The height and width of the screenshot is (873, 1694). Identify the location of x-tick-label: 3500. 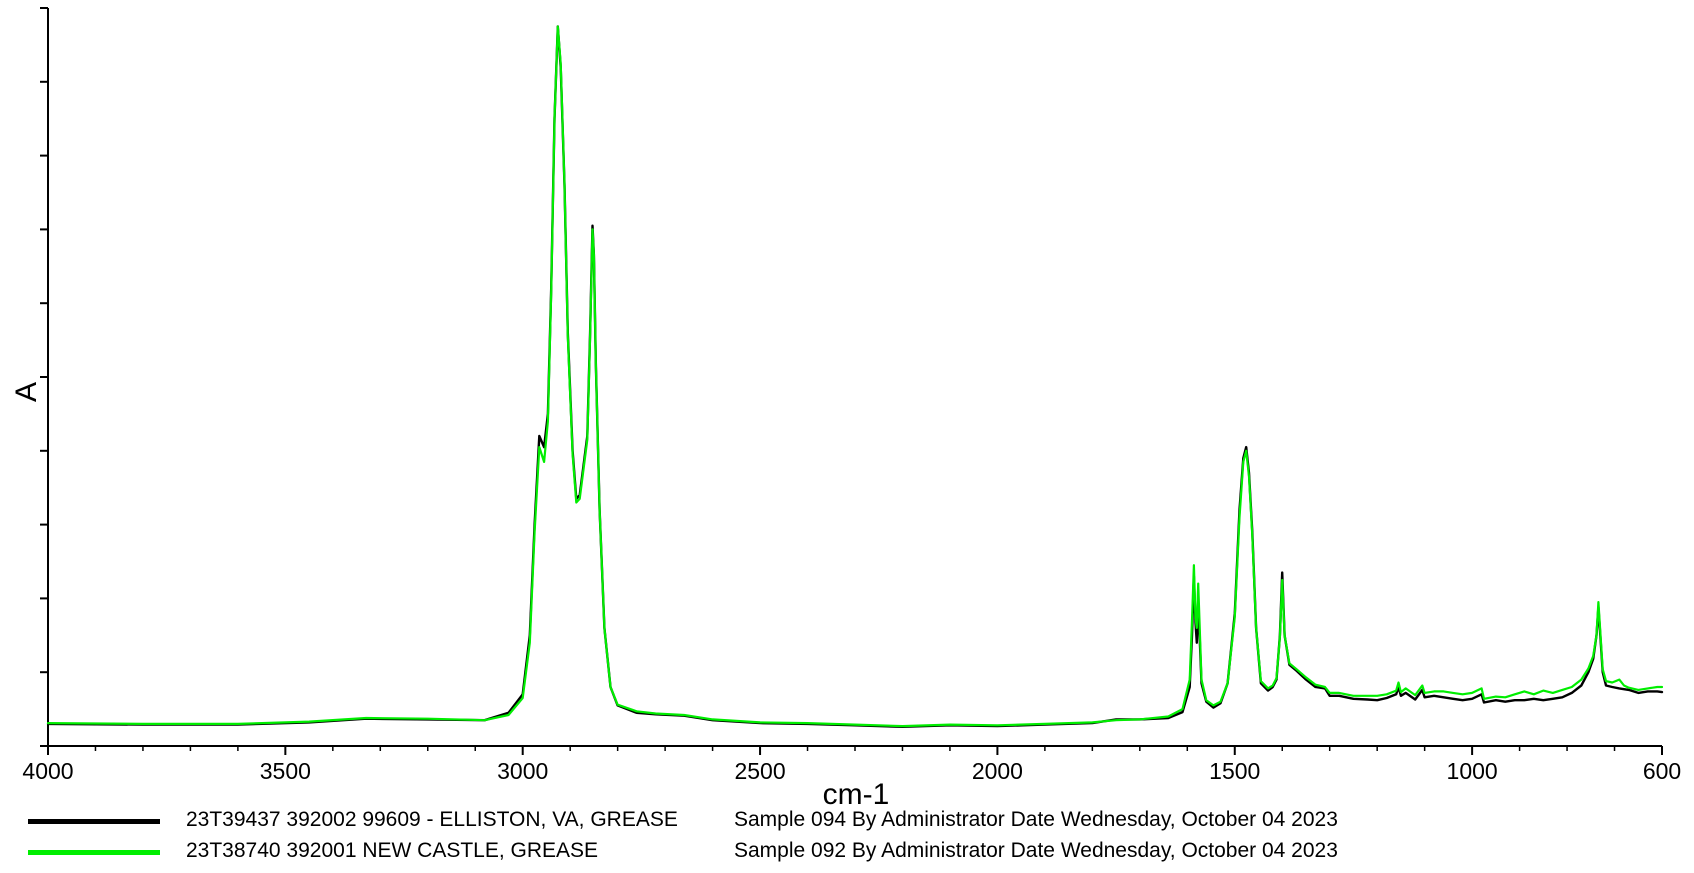
(285, 771).